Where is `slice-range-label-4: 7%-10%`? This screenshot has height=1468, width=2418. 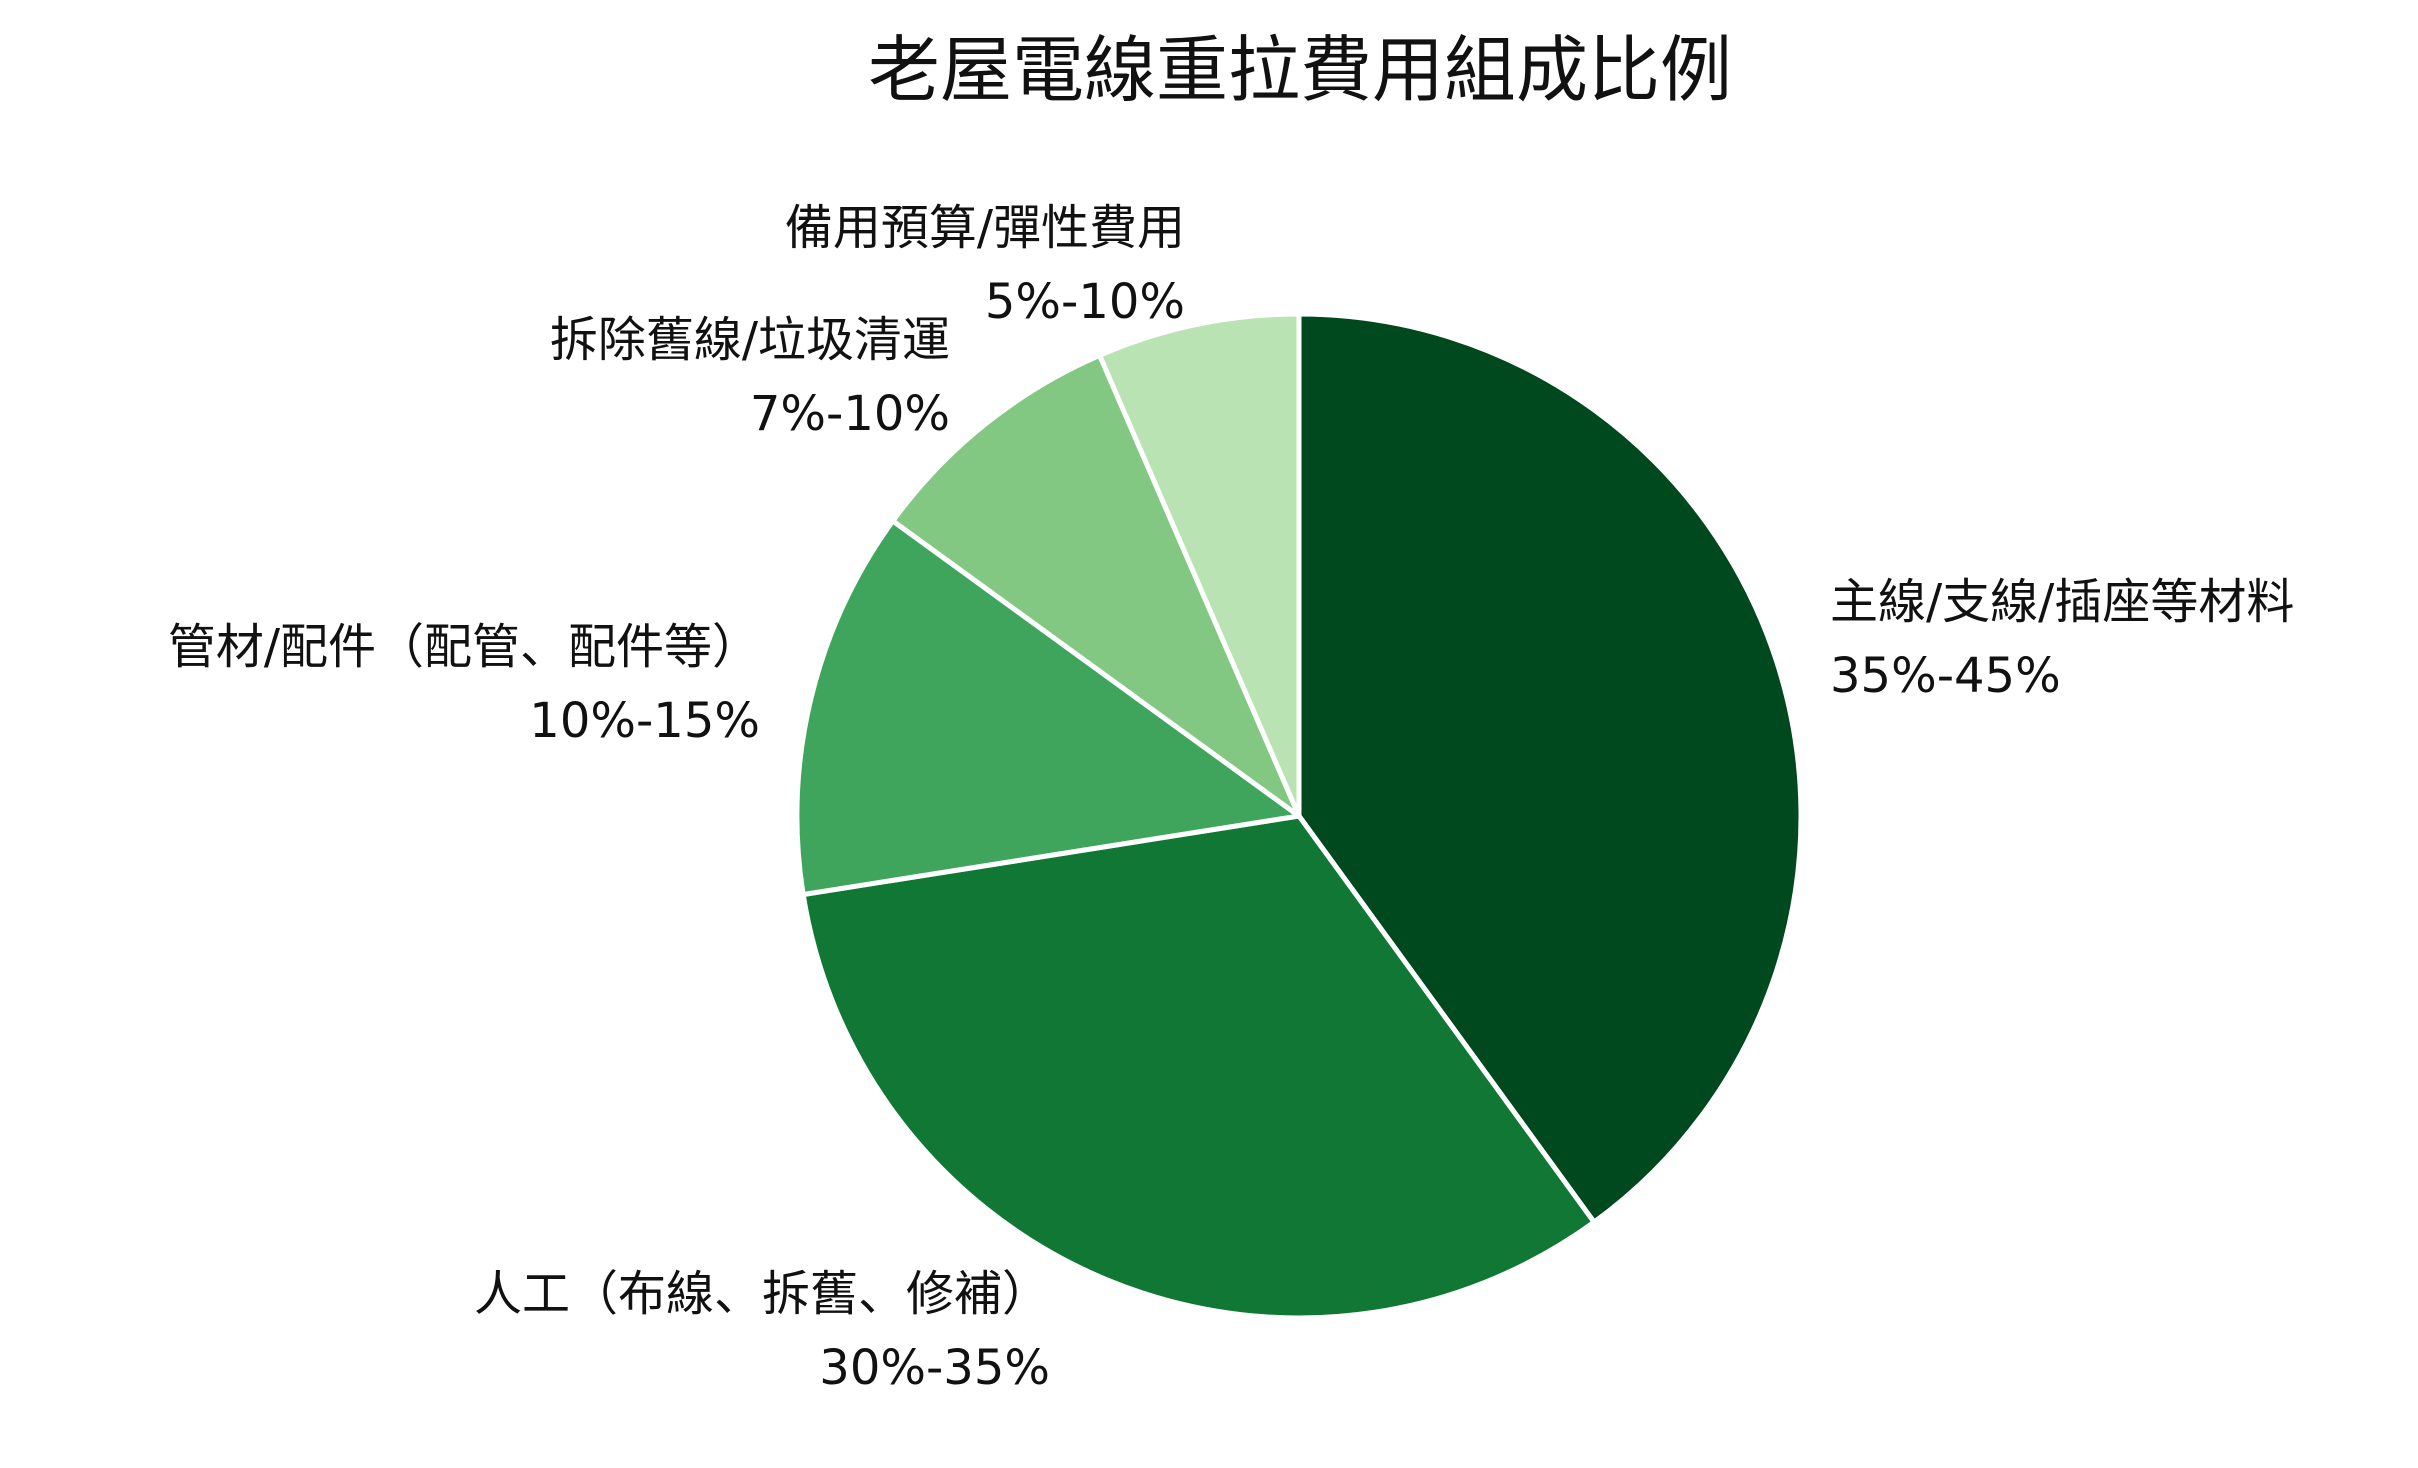 slice-range-label-4: 7%-10% is located at coordinates (850, 414).